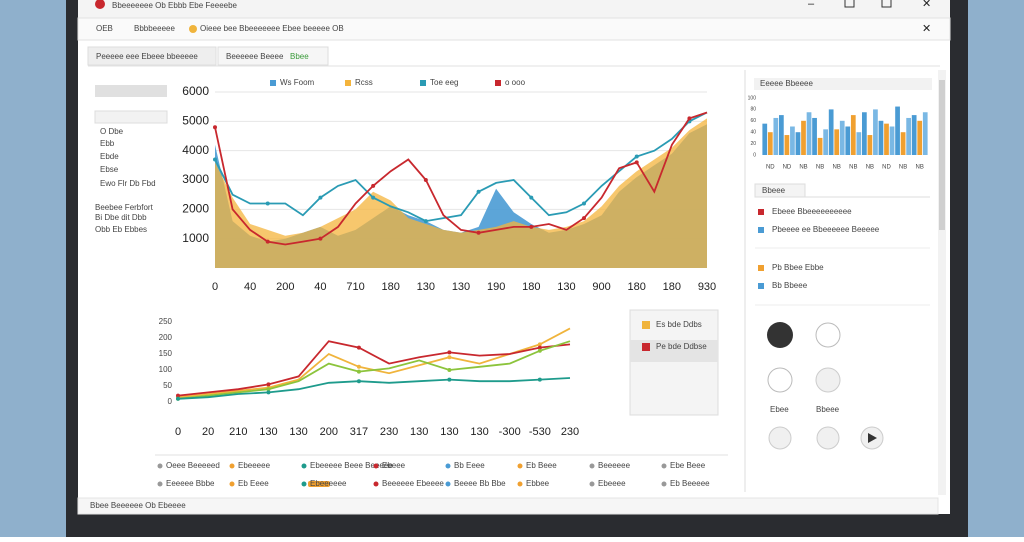 The height and width of the screenshot is (542, 1024). I want to click on sidebar-item: Ebde, so click(109, 156).